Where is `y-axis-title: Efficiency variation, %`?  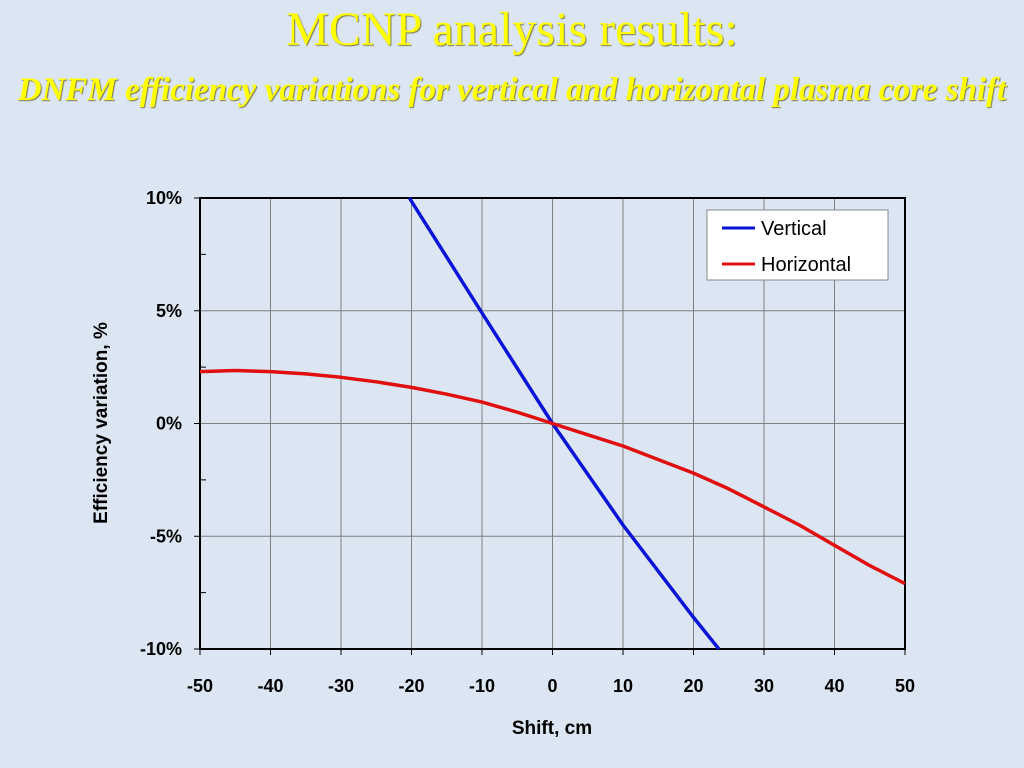
y-axis-title: Efficiency variation, % is located at coordinates (101, 423).